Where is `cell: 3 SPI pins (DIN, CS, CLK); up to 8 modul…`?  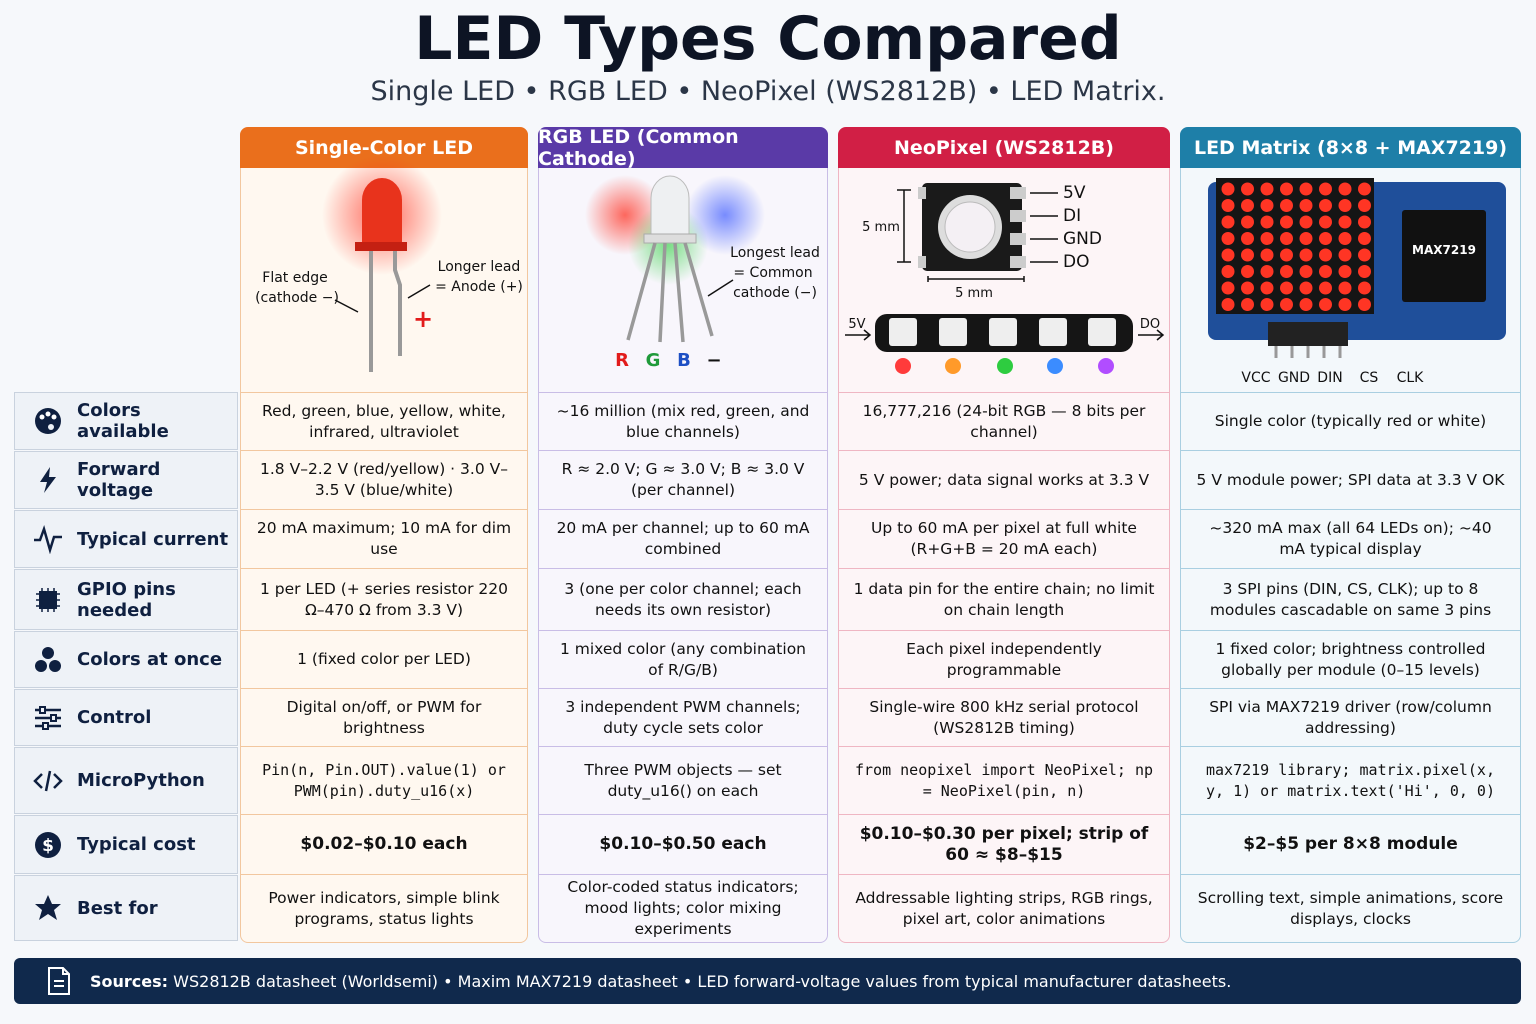
cell: 3 SPI pins (DIN, CS, CLK); up to 8 modul… is located at coordinates (1350, 600).